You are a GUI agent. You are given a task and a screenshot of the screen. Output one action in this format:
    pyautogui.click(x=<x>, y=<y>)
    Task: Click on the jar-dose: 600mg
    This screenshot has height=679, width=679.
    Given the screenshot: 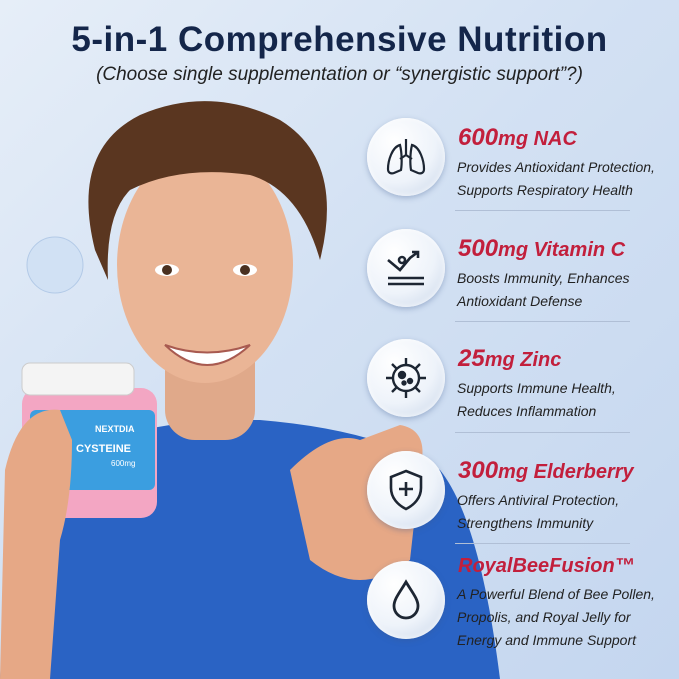 What is the action you would take?
    pyautogui.click(x=123, y=463)
    